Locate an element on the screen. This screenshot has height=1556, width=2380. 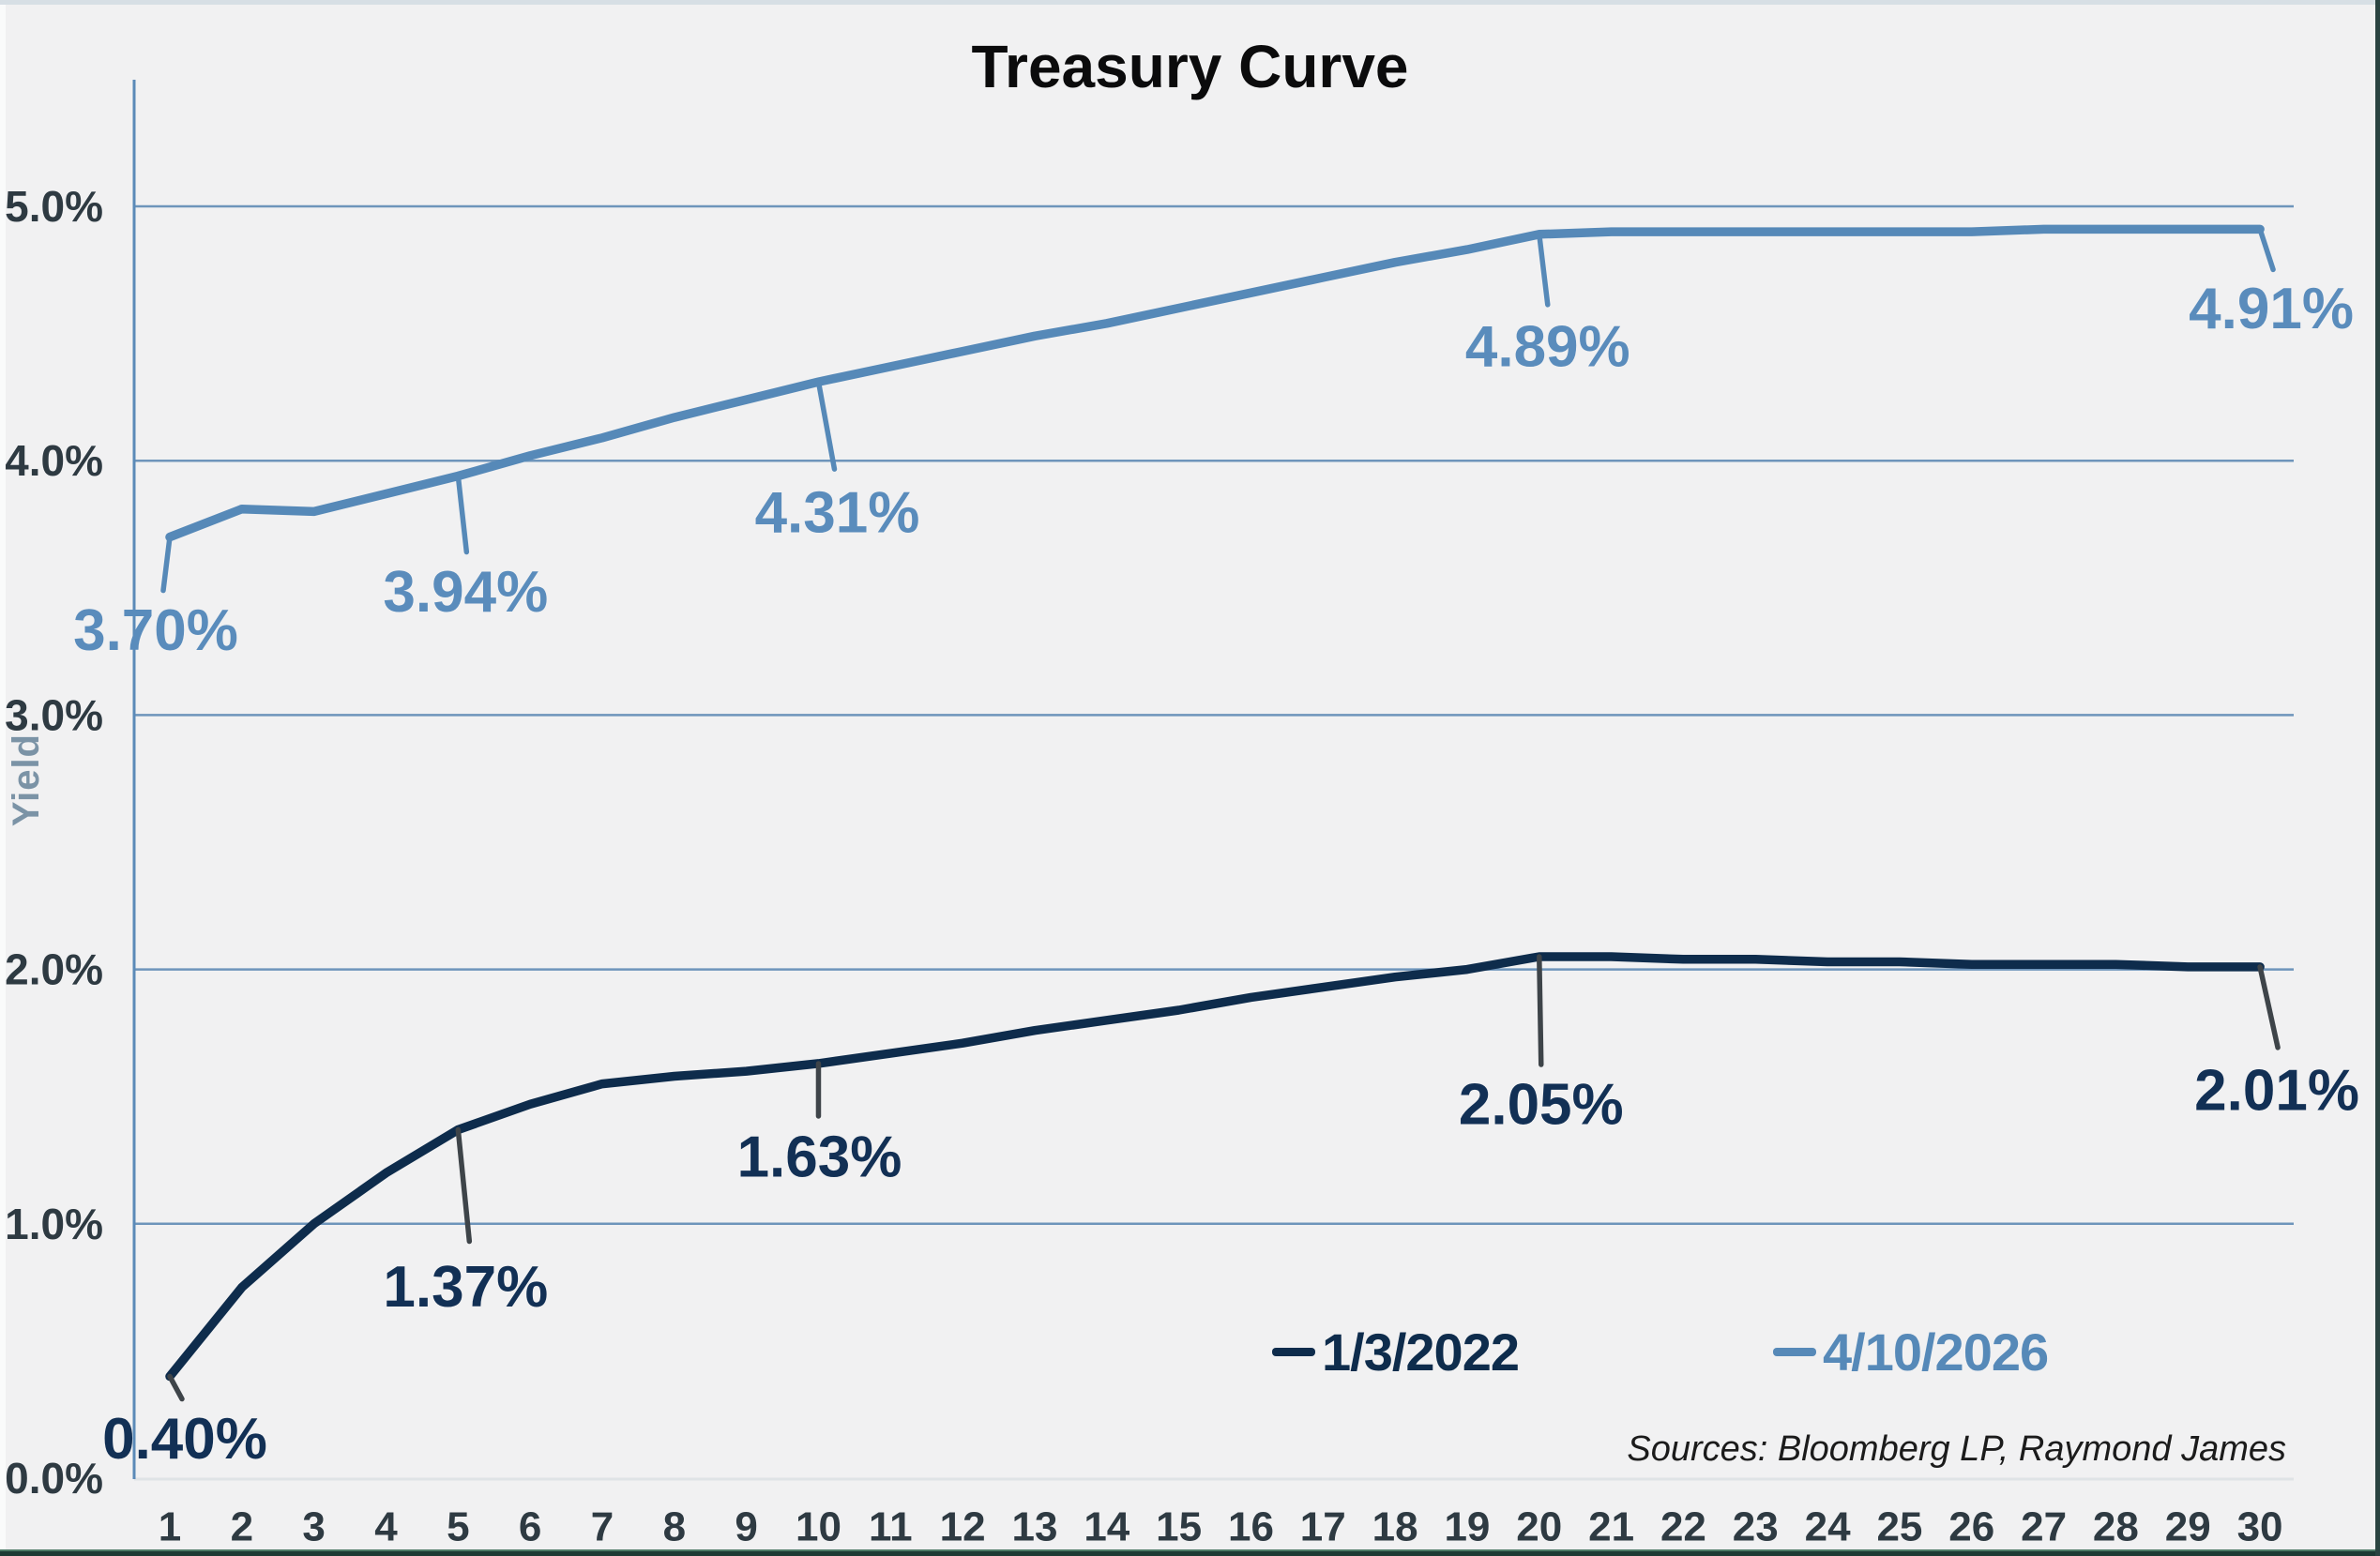
legend-item-2026: 4/10/2026 is located at coordinates (1911, 1352).